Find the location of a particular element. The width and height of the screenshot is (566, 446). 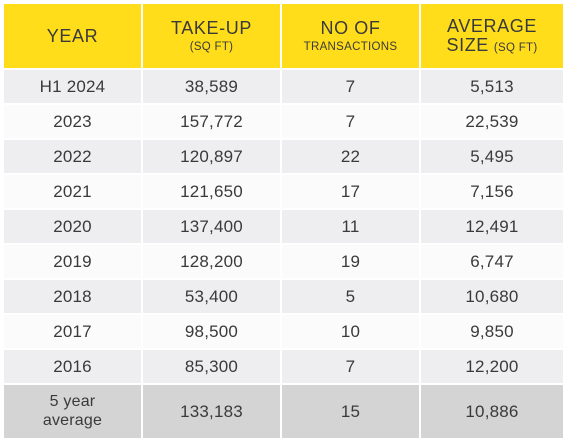

header-transactions-bottom: TRANSACTIONS is located at coordinates (350, 46).